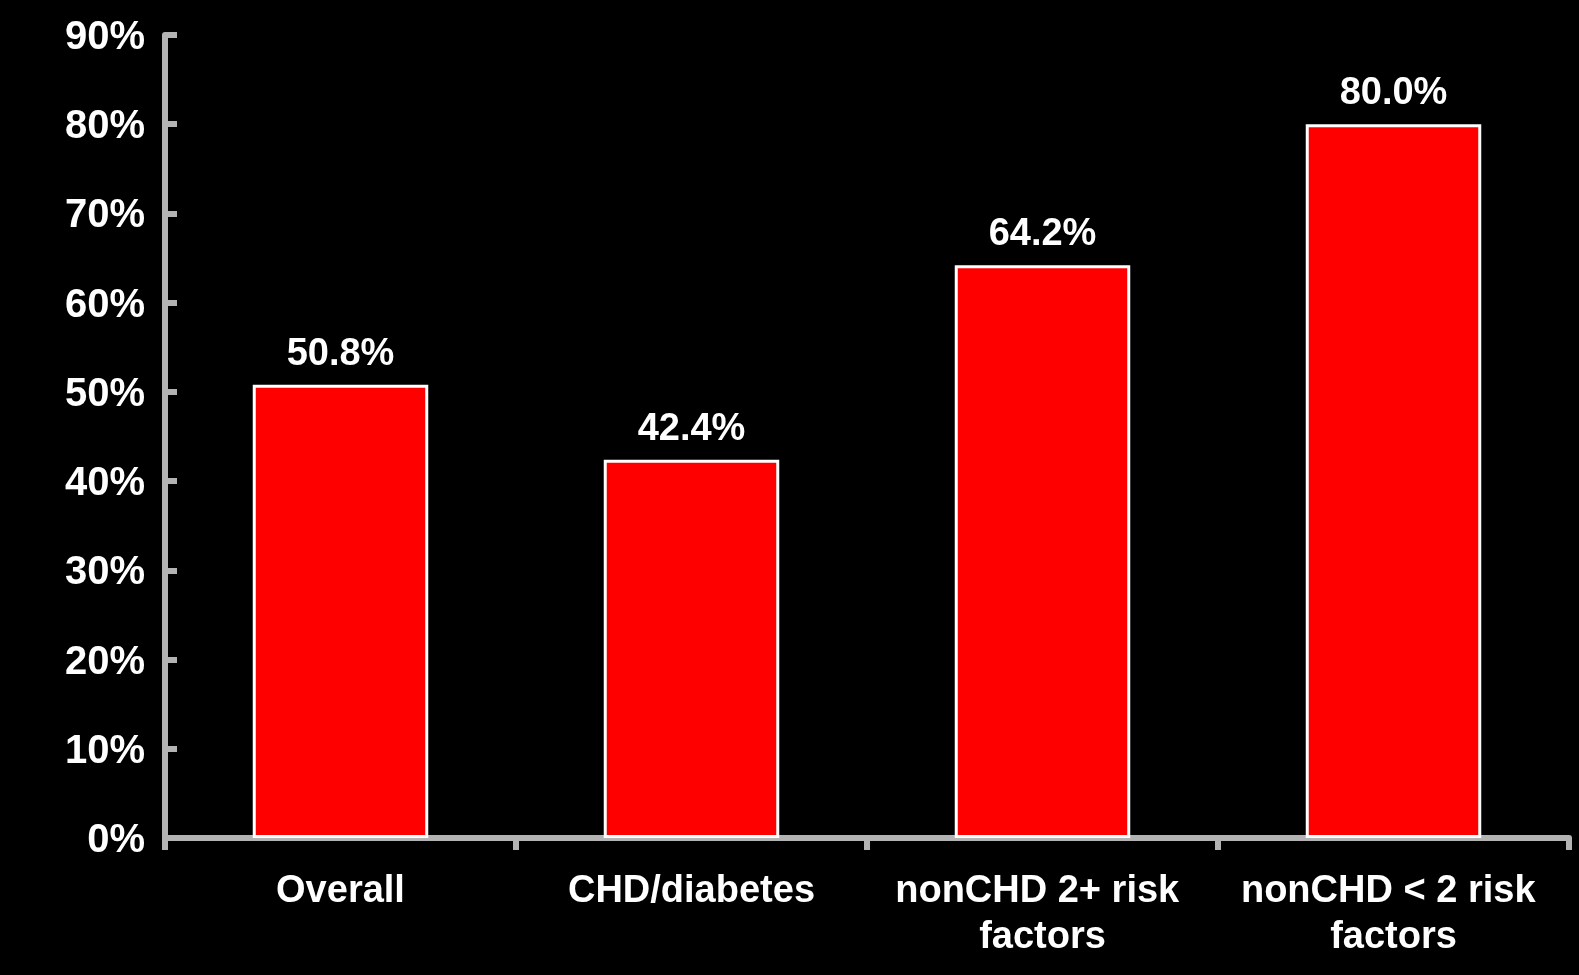 The width and height of the screenshot is (1579, 975). I want to click on y-tick-label: 60%, so click(104, 302).